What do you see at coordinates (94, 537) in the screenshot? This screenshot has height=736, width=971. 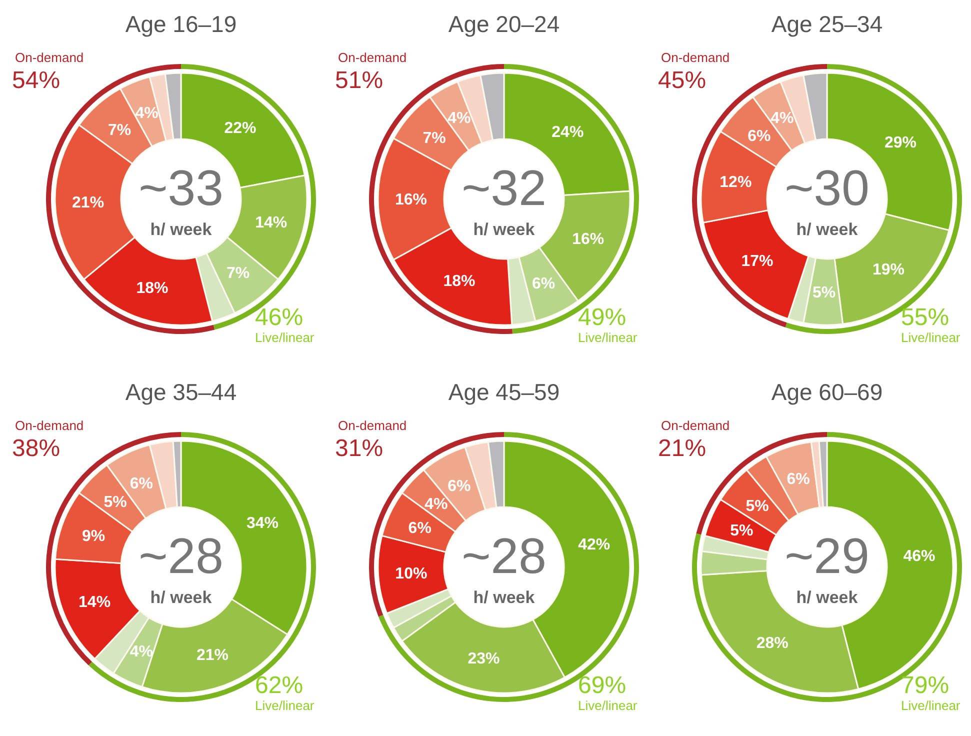 I see `data-label: 9%` at bounding box center [94, 537].